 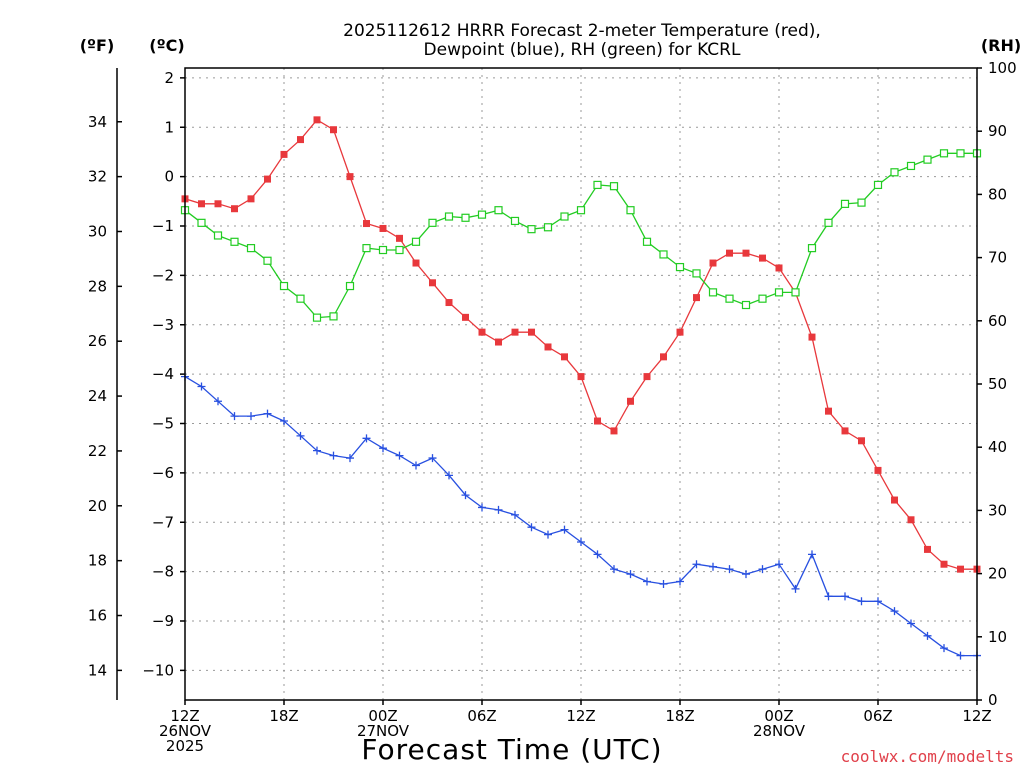 What do you see at coordinates (997, 447) in the screenshot?
I see `rh-tick-label: 40` at bounding box center [997, 447].